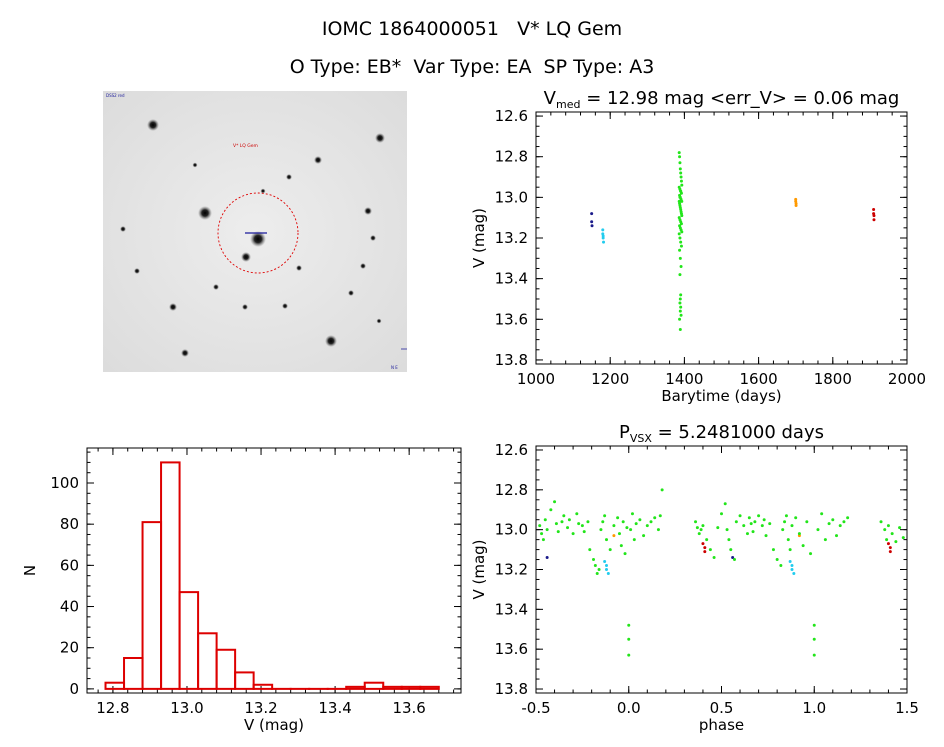 This screenshot has width=944, height=747. I want to click on aperture-circle, so click(258, 233).